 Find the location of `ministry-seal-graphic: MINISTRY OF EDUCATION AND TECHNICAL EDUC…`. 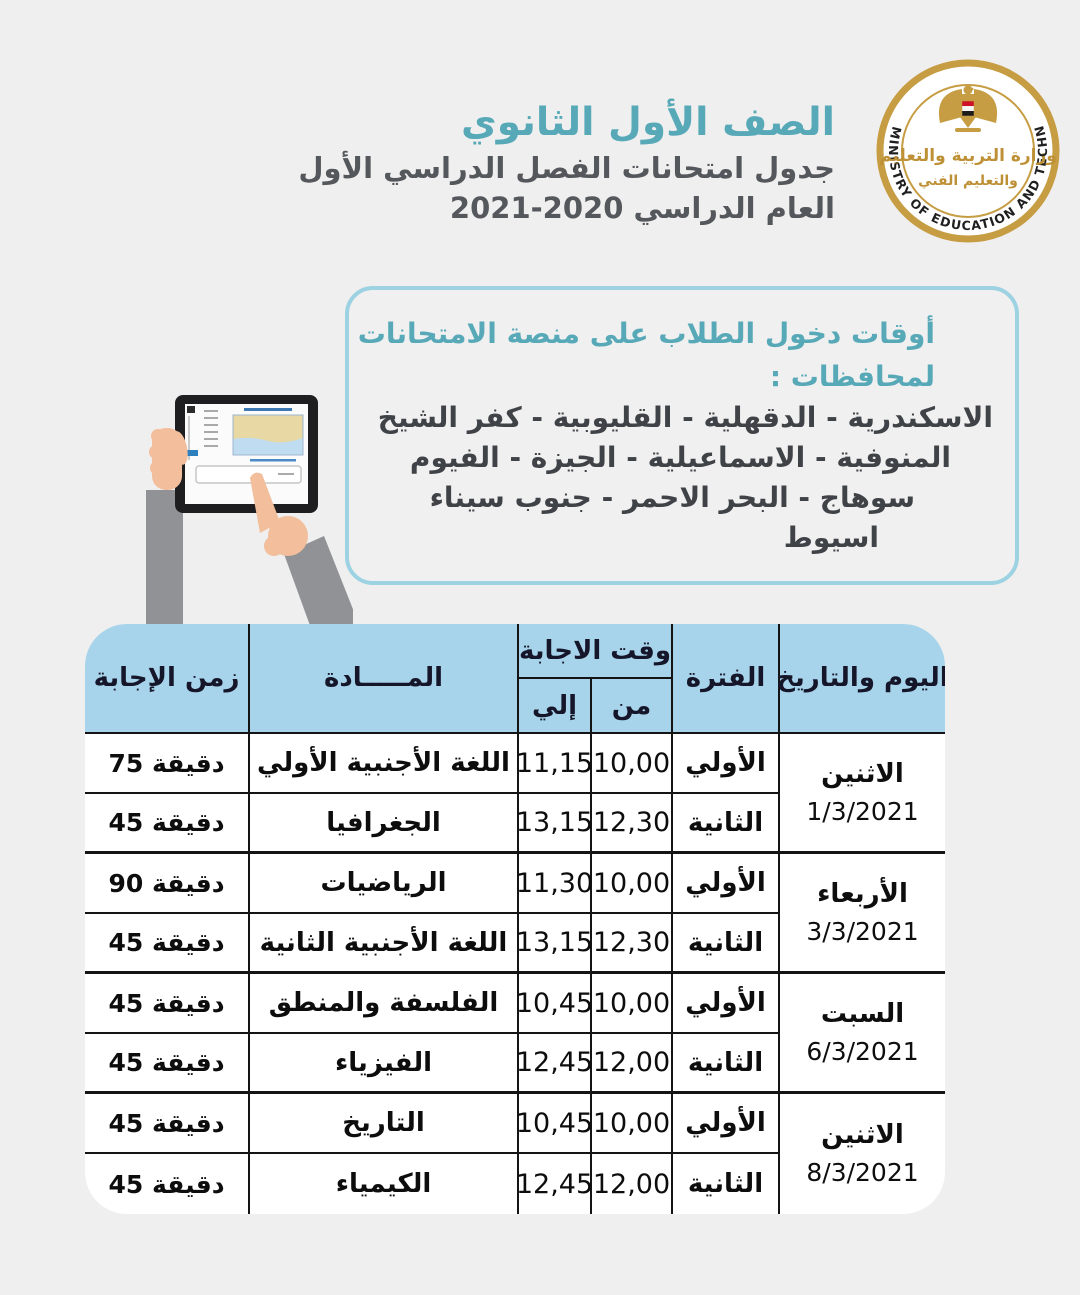

ministry-seal-graphic: MINISTRY OF EDUCATION AND TECHNICAL EDUC… is located at coordinates (963, 143).